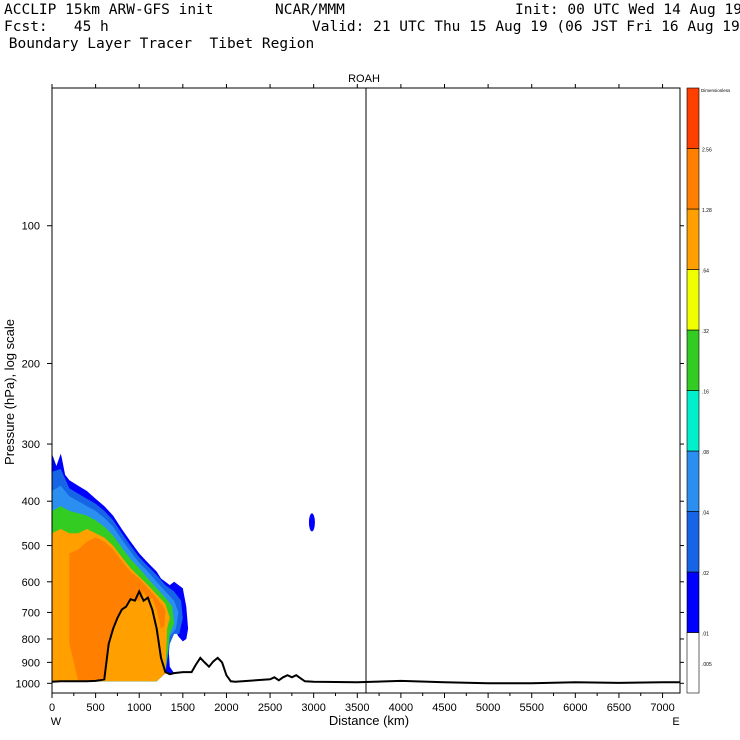  I want to click on terrain-layer, so click(365, 637).